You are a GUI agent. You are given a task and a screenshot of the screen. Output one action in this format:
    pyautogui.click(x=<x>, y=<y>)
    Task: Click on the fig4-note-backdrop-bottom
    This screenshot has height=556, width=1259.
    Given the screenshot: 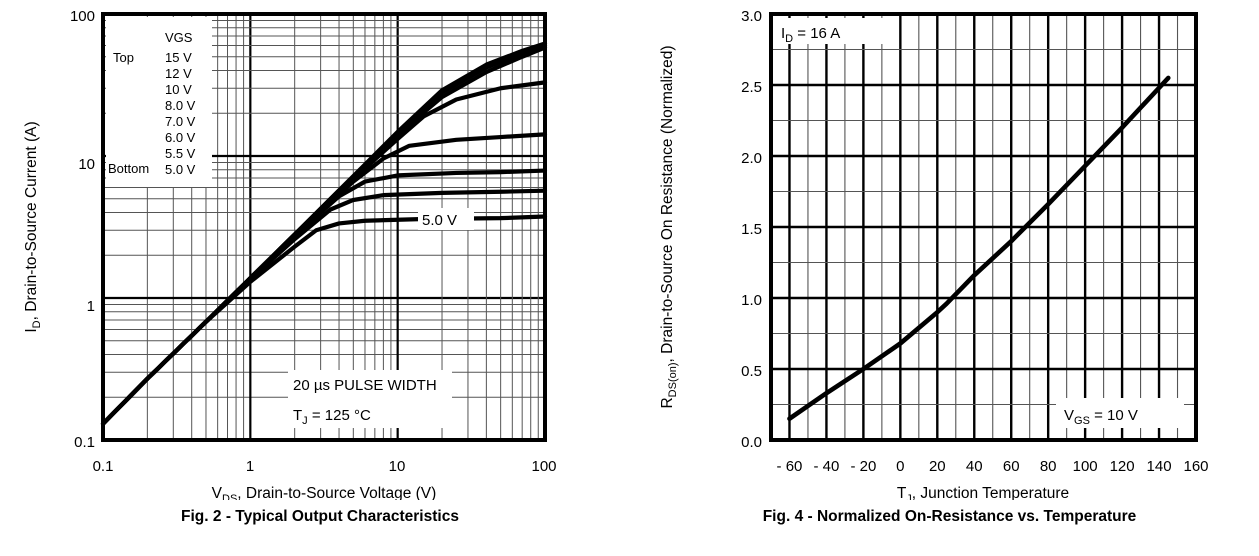 What is the action you would take?
    pyautogui.click(x=1120, y=413)
    